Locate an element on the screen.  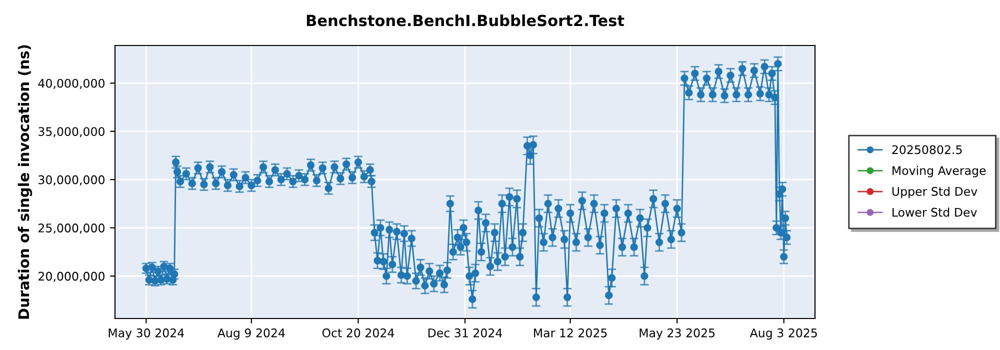
legend-label: 20250802.5 is located at coordinates (927, 149).